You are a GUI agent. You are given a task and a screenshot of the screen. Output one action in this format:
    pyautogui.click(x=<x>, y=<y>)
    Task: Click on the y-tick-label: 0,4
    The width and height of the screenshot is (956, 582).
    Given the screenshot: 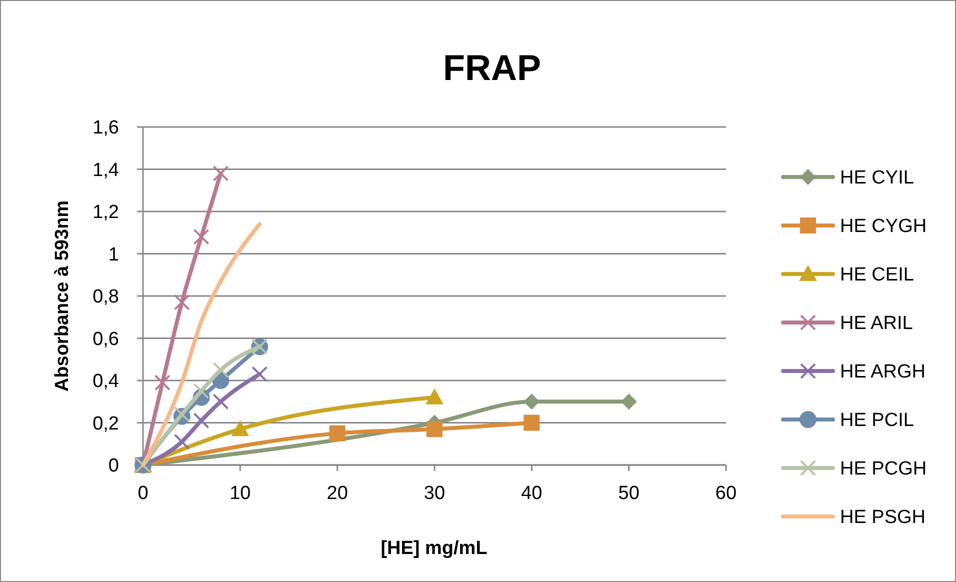 What is the action you would take?
    pyautogui.click(x=106, y=381)
    